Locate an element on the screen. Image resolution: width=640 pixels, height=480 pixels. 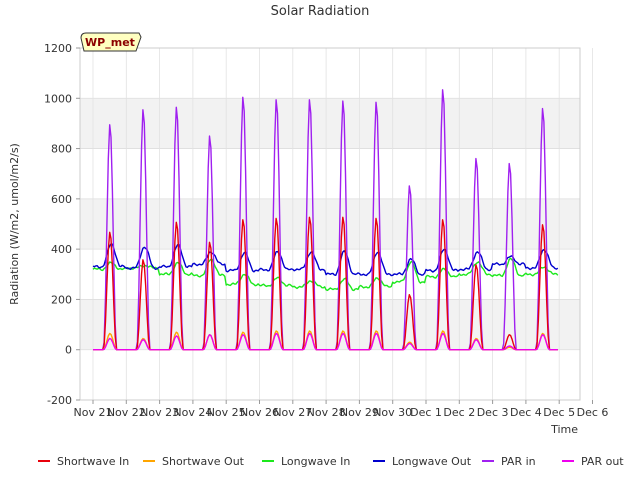
legend-label: PAR in is located at coordinates (518, 461).